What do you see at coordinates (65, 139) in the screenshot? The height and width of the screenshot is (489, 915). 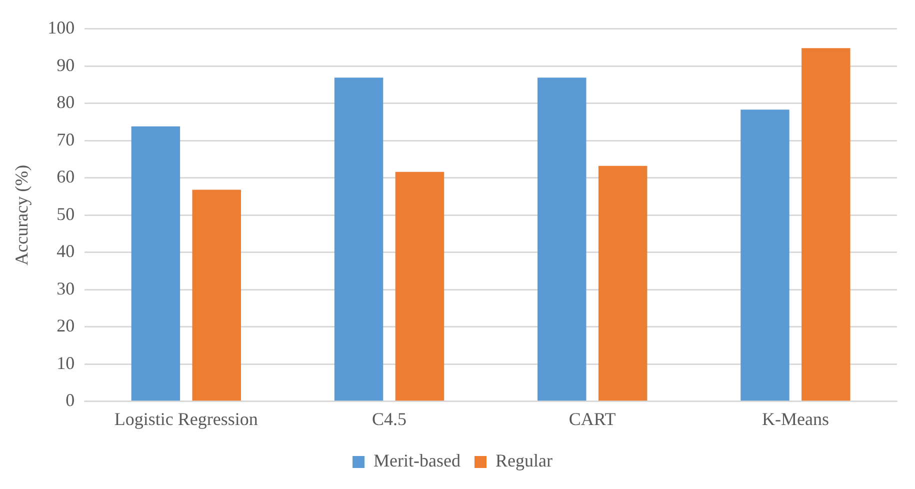 I see `y-tick-label: 70` at bounding box center [65, 139].